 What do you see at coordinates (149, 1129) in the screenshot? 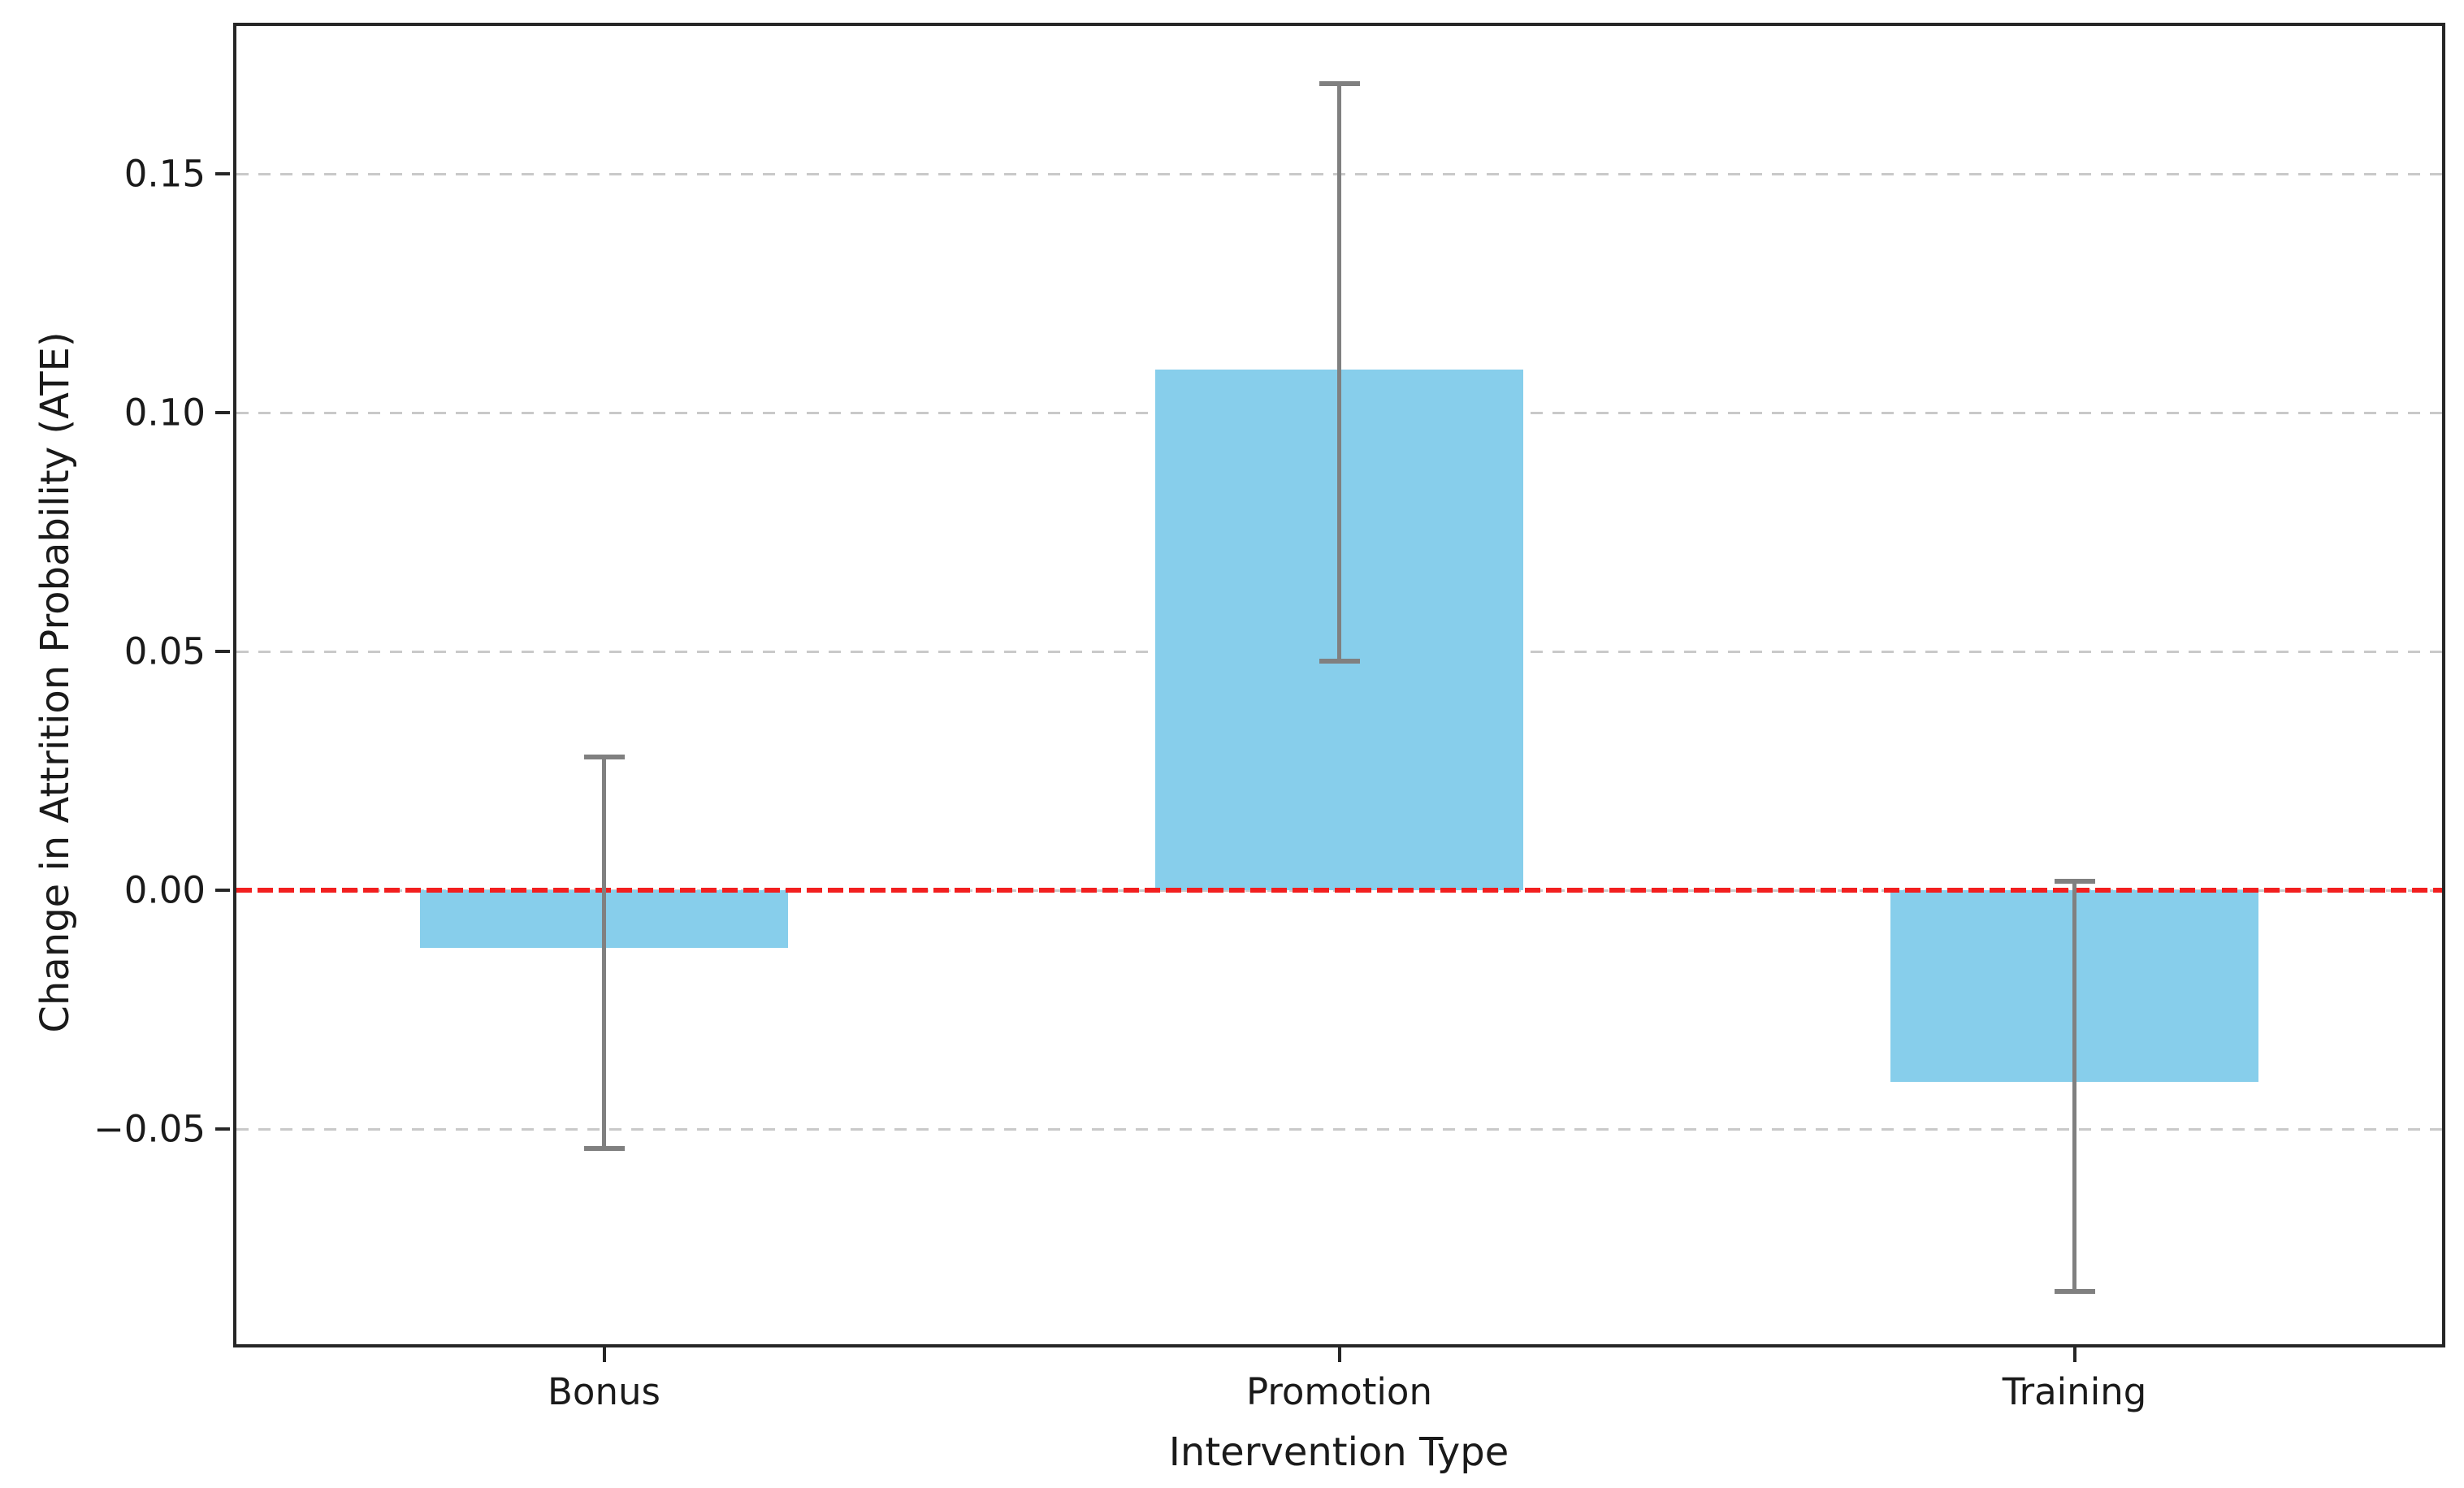
I see `y-tick-label: −0.05` at bounding box center [149, 1129].